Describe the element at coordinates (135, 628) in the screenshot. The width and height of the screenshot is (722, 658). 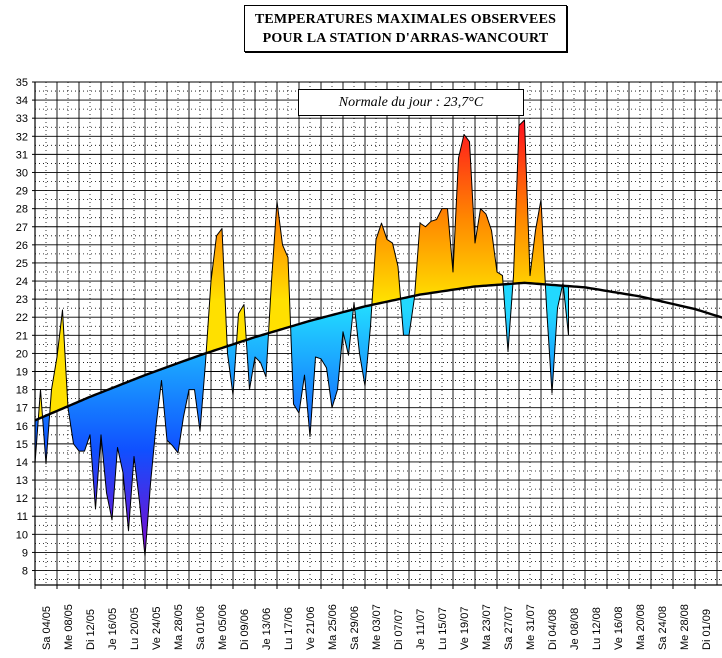
I see `x-tick-label: Lu 20/05` at that location.